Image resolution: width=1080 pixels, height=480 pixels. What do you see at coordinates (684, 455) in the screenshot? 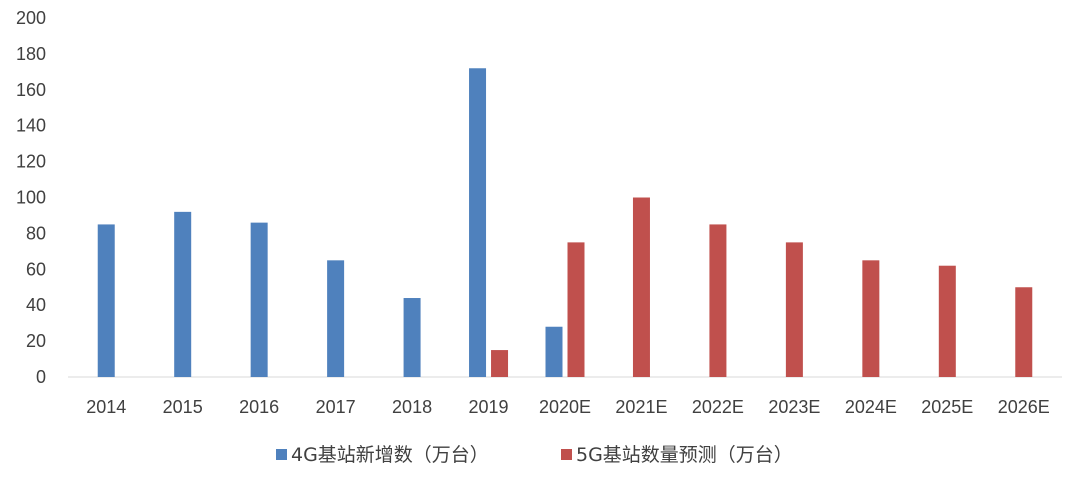
I see `legend-label: 5G基站数量预测（万台）` at bounding box center [684, 455].